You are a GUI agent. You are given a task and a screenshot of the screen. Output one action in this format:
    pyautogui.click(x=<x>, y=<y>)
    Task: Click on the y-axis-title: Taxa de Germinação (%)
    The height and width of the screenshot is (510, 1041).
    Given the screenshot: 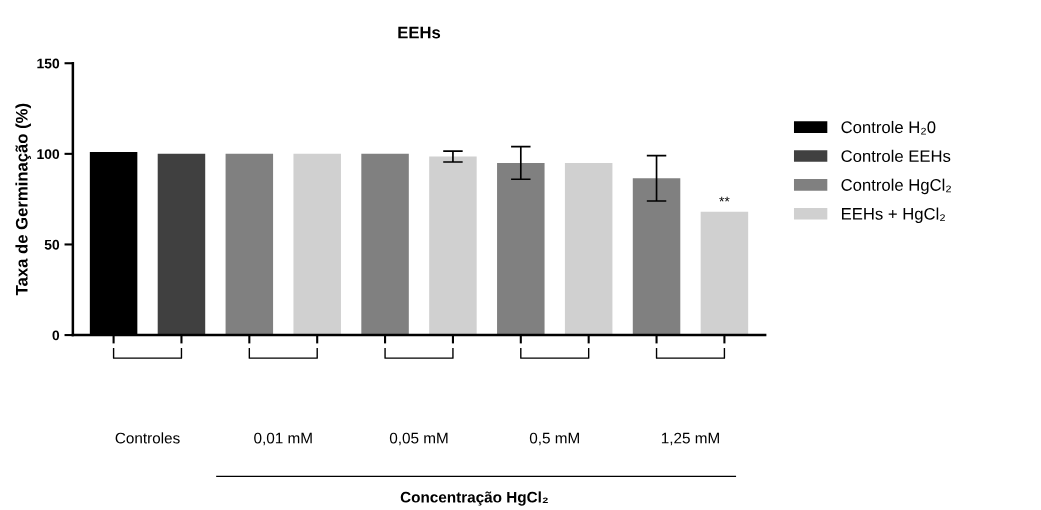 What is the action you would take?
    pyautogui.click(x=23, y=199)
    